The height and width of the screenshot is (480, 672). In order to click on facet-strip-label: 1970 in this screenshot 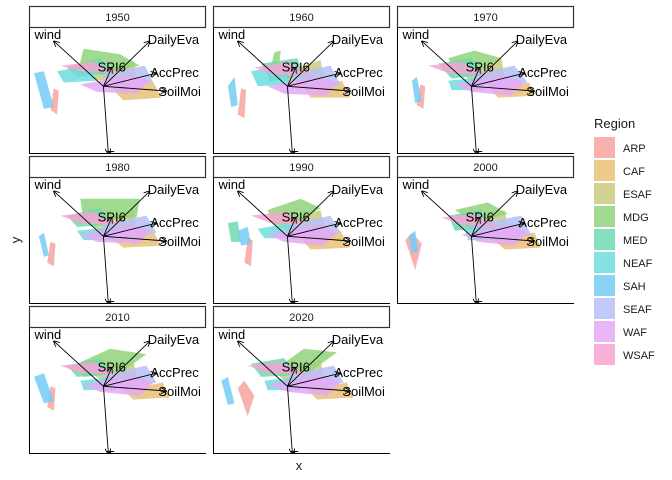, I will do `click(485, 18)`.